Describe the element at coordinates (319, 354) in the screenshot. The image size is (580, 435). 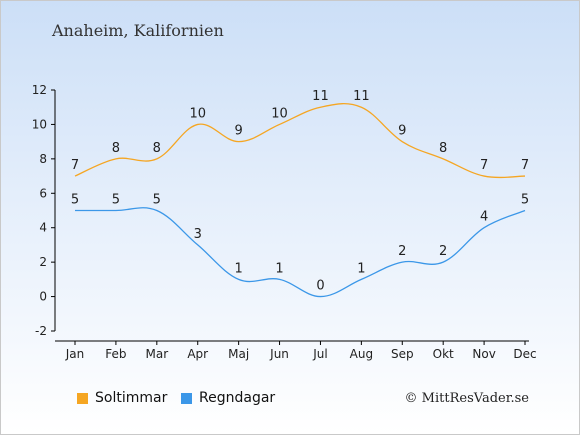
I see `x-tick-label-jul: Jul` at that location.